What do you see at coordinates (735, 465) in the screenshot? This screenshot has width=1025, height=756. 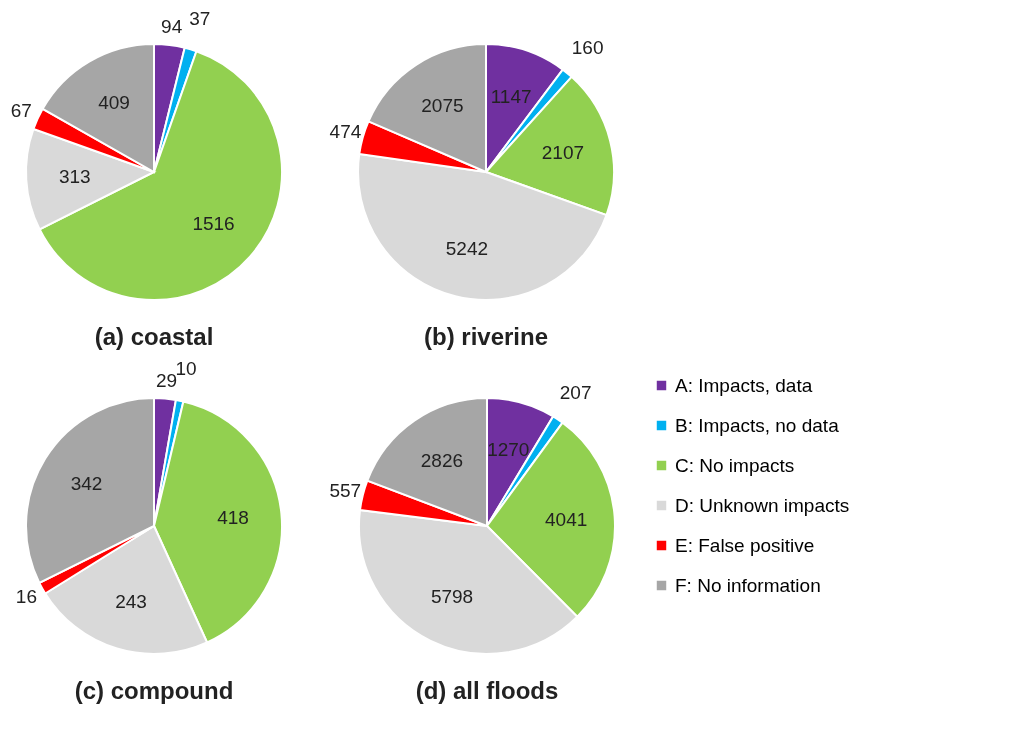 I see `legend-label: C: No impacts` at bounding box center [735, 465].